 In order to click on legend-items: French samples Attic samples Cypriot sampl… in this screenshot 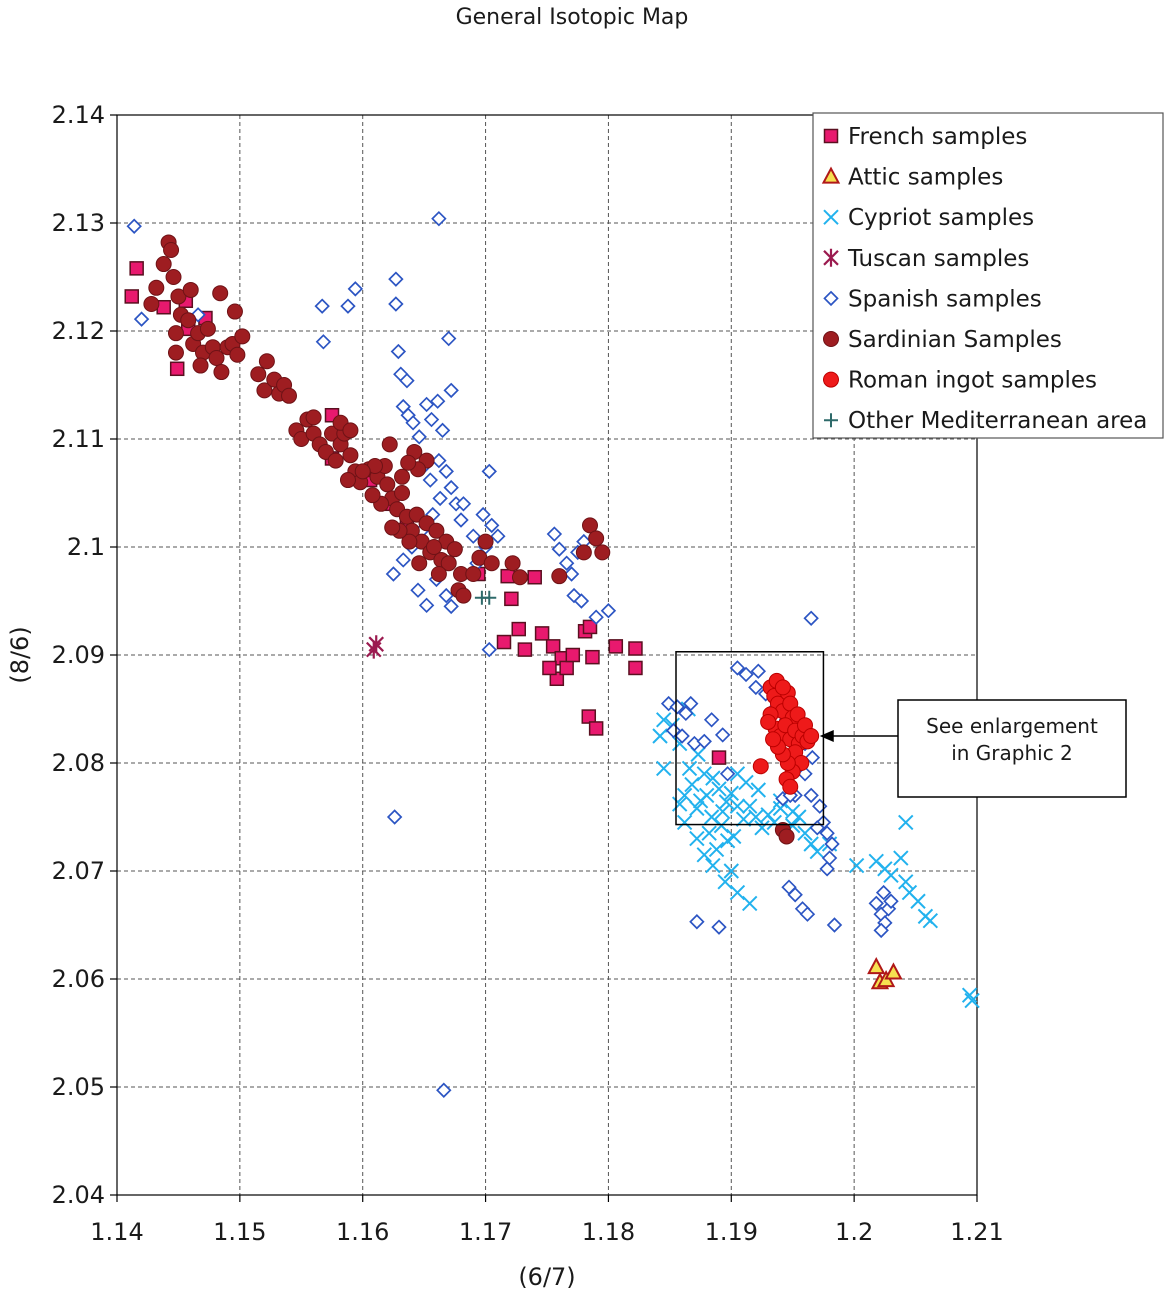, I will do `click(984, 279)`.